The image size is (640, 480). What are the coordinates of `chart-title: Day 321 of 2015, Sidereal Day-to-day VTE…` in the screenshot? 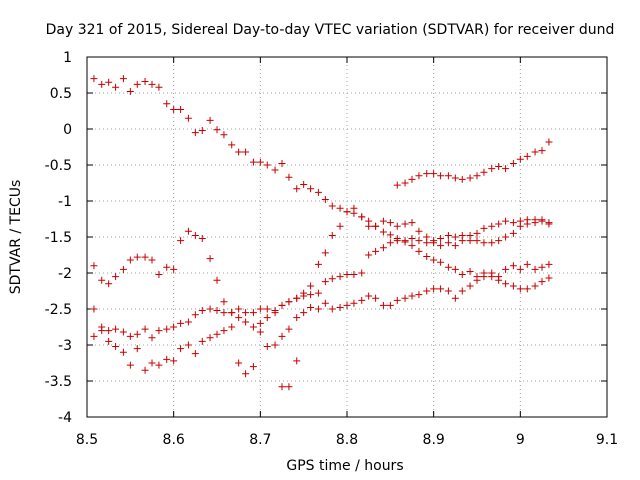 It's located at (330, 30).